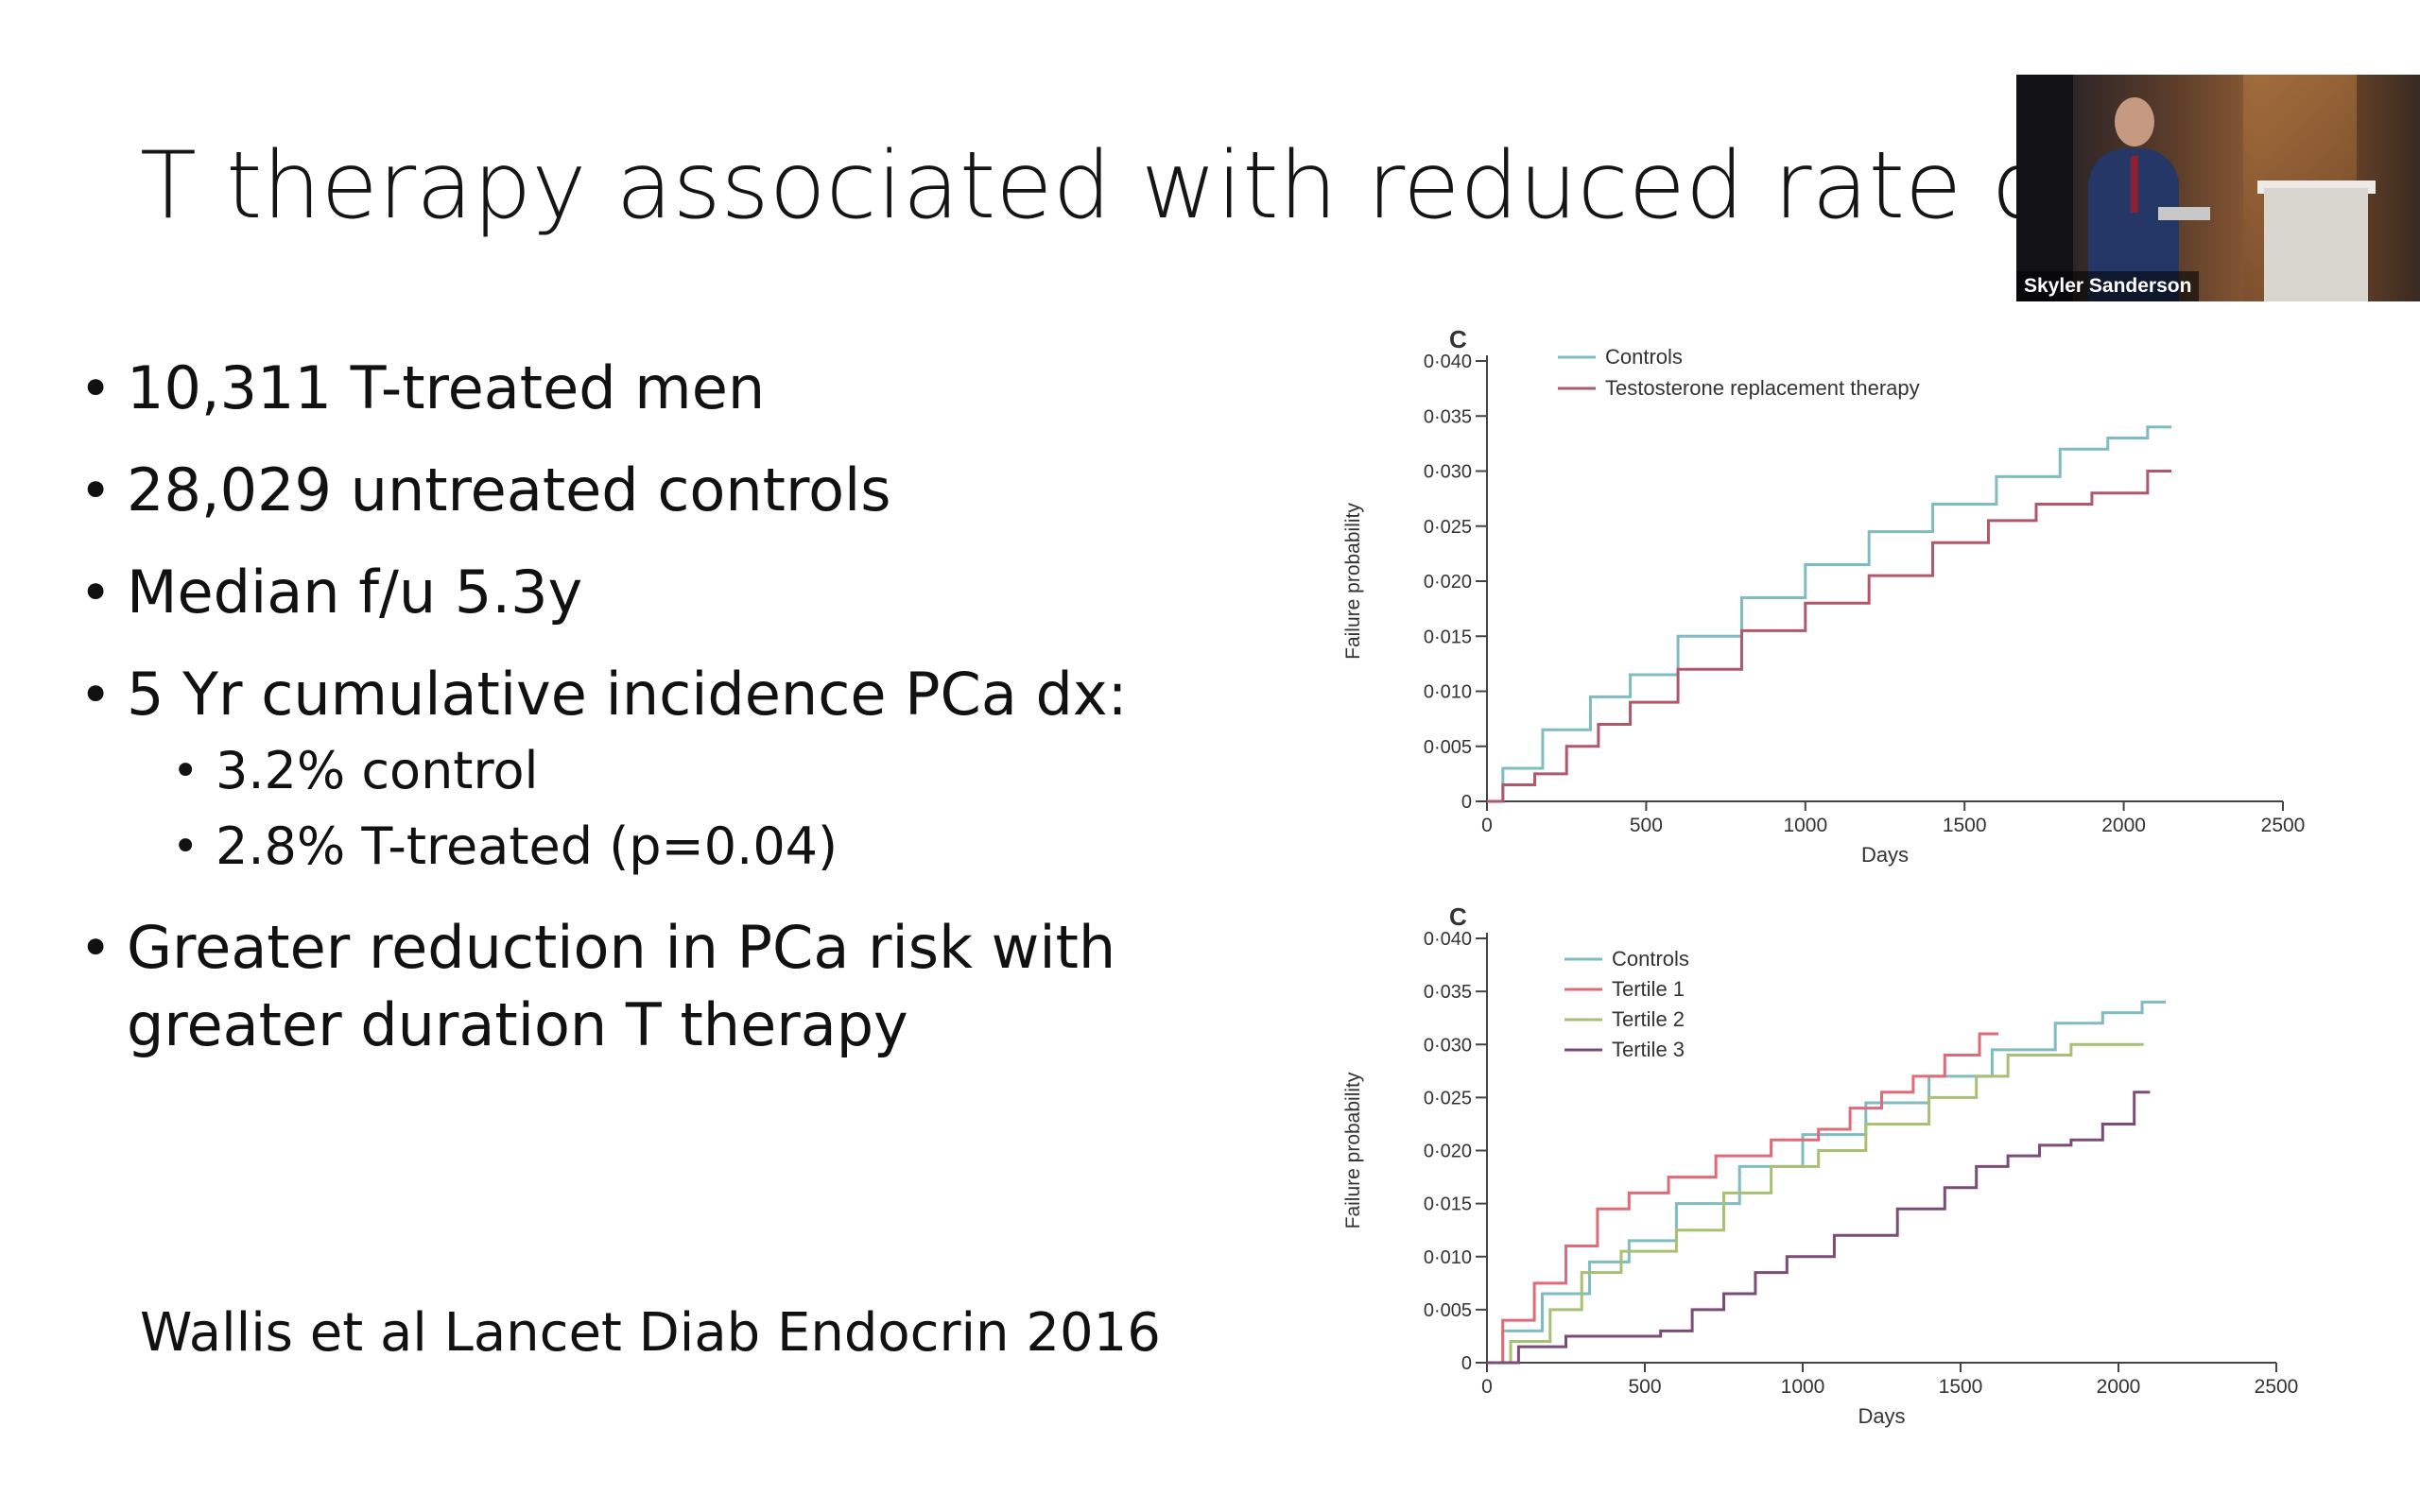  I want to click on bullet-item: 5 Yr cumulative incidence PCa dx:, so click(684, 694).